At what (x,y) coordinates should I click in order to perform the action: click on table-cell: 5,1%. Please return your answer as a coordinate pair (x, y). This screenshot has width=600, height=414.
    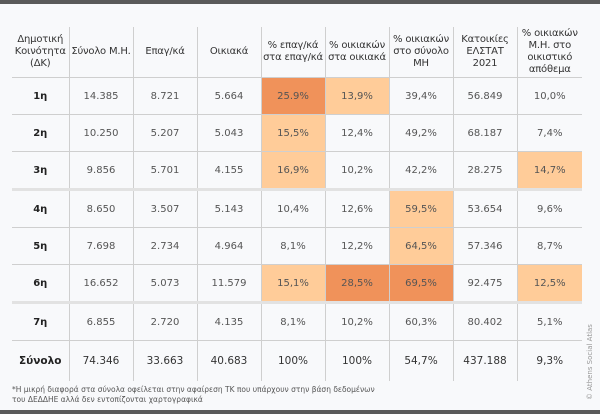
    Looking at the image, I should click on (549, 321).